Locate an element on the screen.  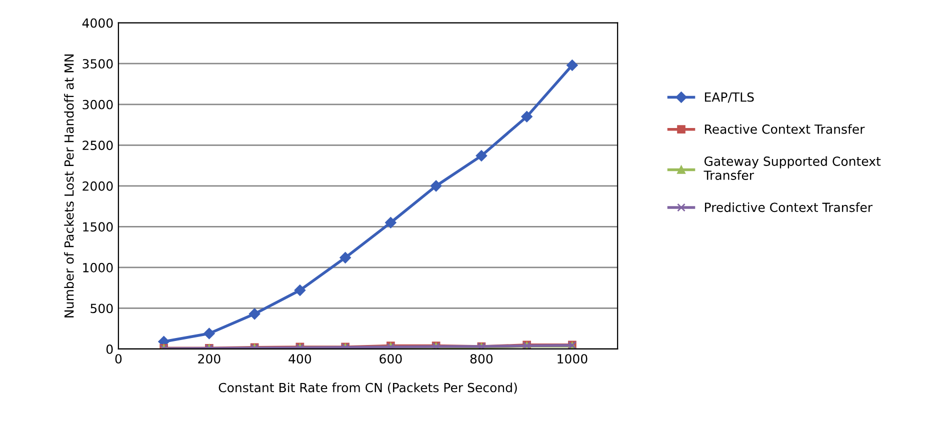
x-tick-label: 600 is located at coordinates (391, 359).